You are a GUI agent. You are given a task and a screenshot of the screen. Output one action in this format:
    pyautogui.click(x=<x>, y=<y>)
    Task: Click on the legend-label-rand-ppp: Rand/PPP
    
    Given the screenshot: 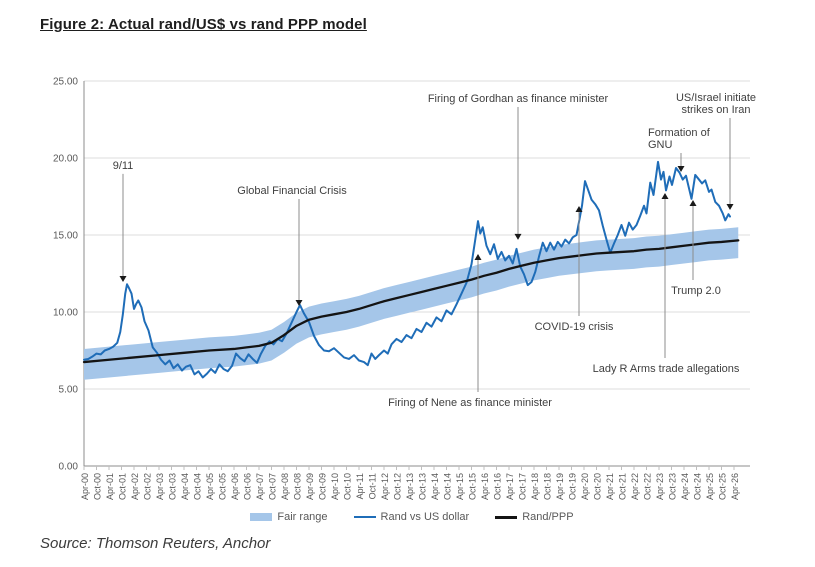 What is the action you would take?
    pyautogui.click(x=548, y=517)
    